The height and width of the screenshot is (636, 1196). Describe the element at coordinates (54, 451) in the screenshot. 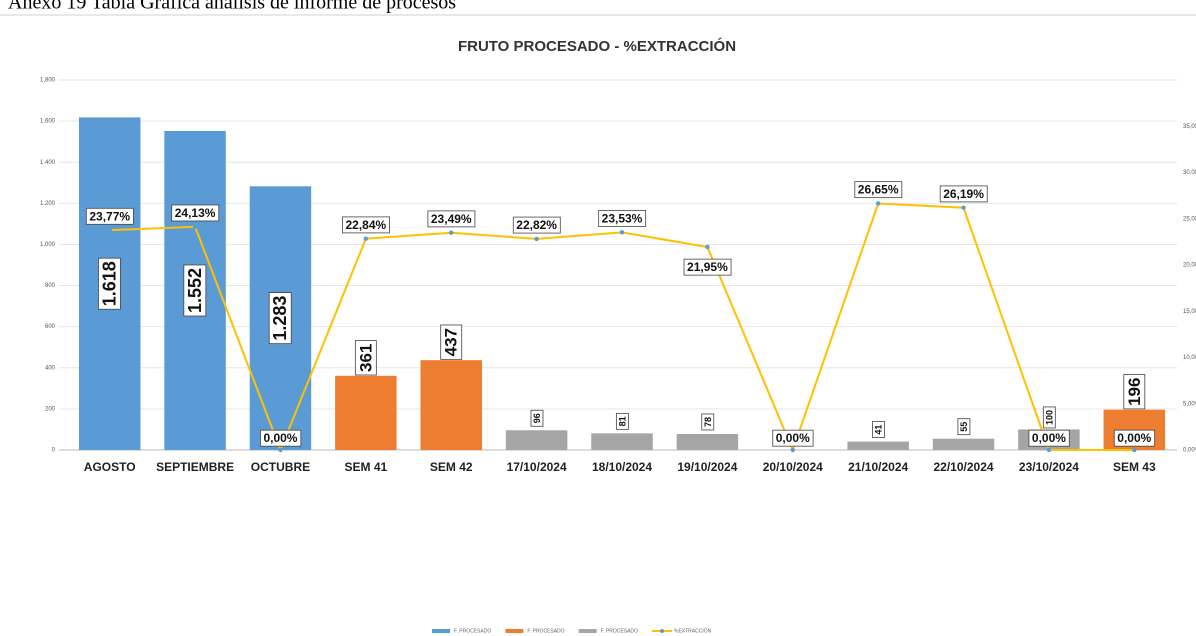

I see `y-tick-label: 0` at that location.